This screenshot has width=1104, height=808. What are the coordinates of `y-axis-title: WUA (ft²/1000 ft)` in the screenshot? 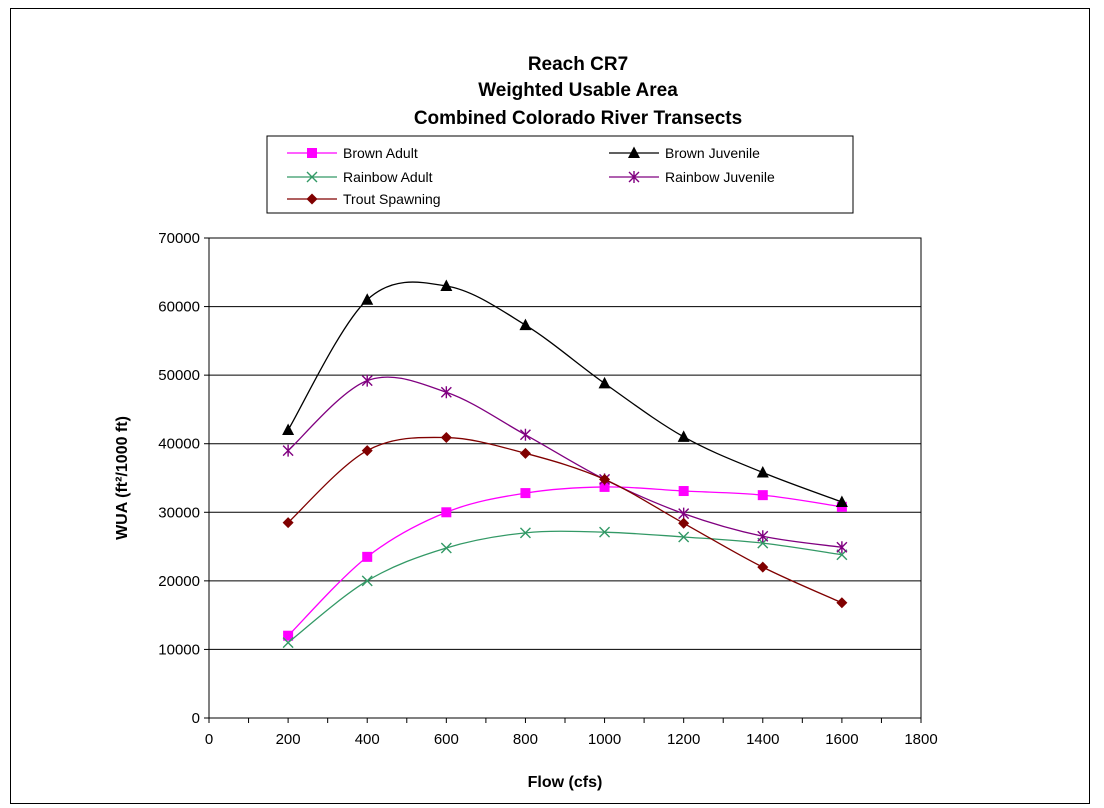 It's located at (122, 478).